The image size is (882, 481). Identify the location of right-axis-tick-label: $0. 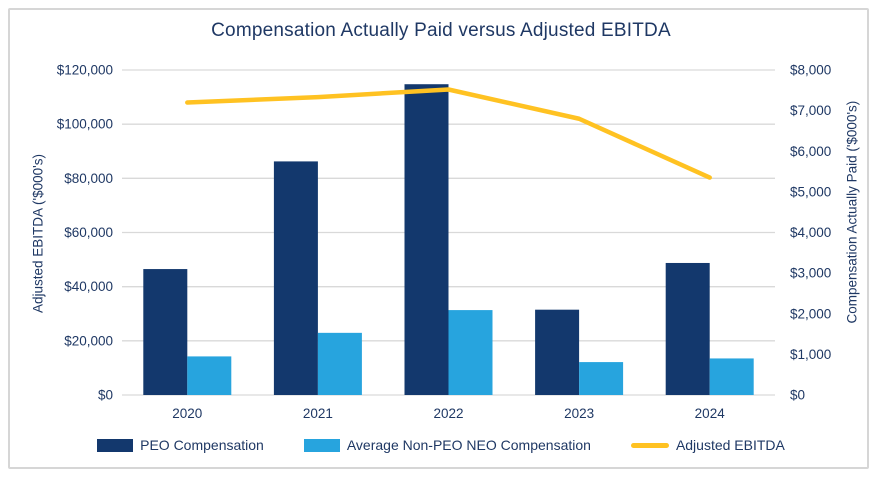
(797, 395).